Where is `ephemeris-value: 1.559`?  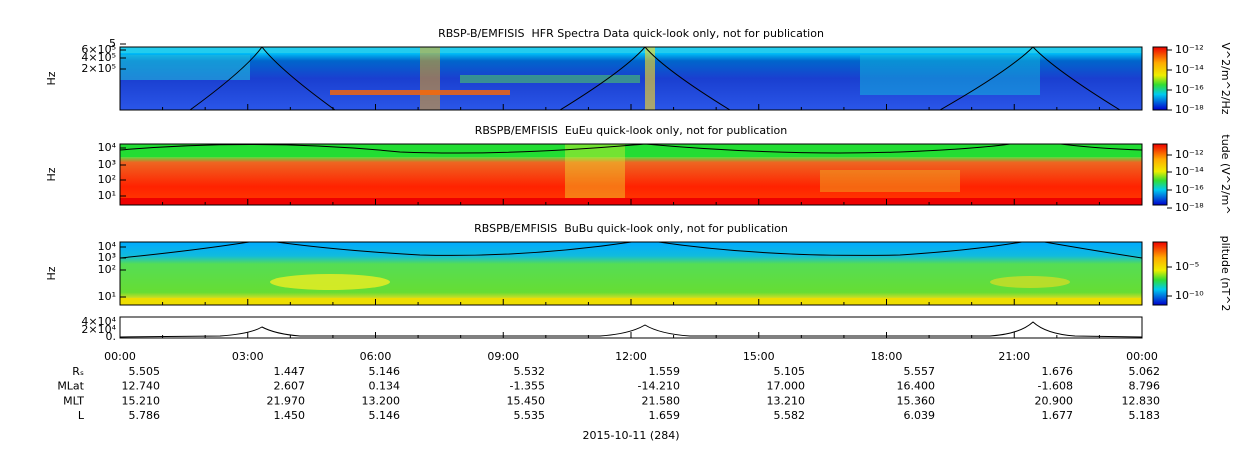 ephemeris-value: 1.559 is located at coordinates (665, 371).